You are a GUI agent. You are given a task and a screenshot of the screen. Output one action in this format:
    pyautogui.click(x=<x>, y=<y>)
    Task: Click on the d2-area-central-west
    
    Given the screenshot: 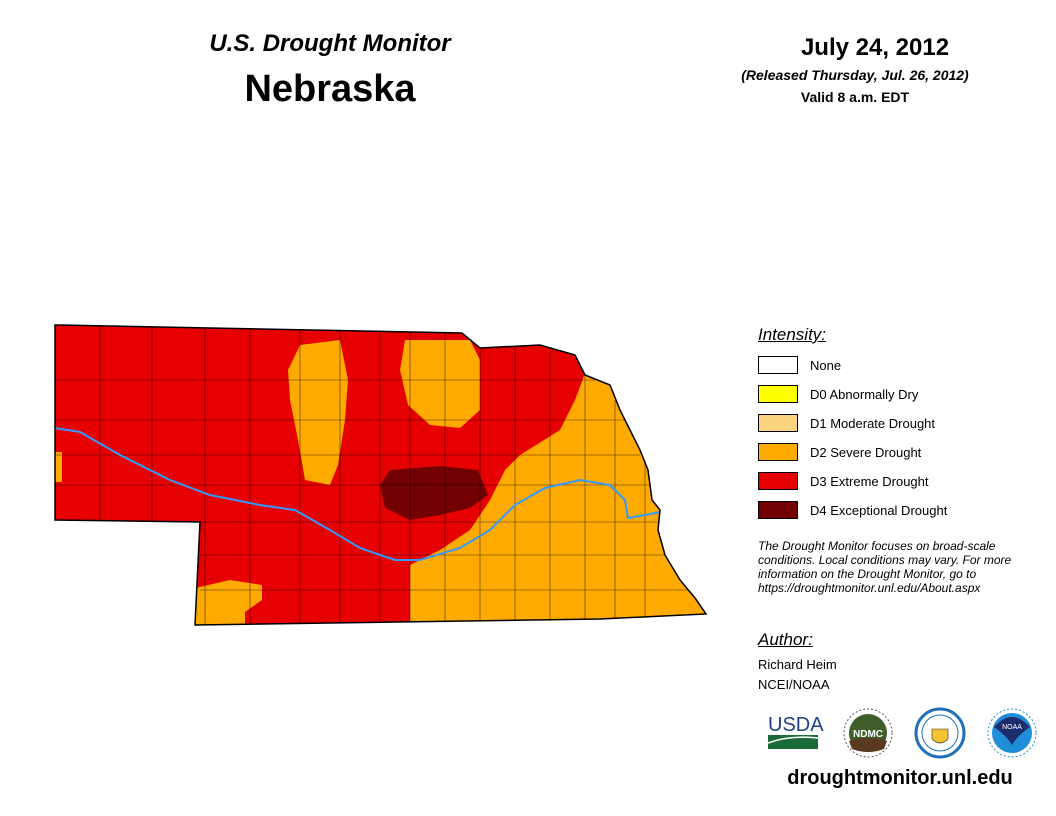 What is the action you would take?
    pyautogui.click(x=318, y=412)
    